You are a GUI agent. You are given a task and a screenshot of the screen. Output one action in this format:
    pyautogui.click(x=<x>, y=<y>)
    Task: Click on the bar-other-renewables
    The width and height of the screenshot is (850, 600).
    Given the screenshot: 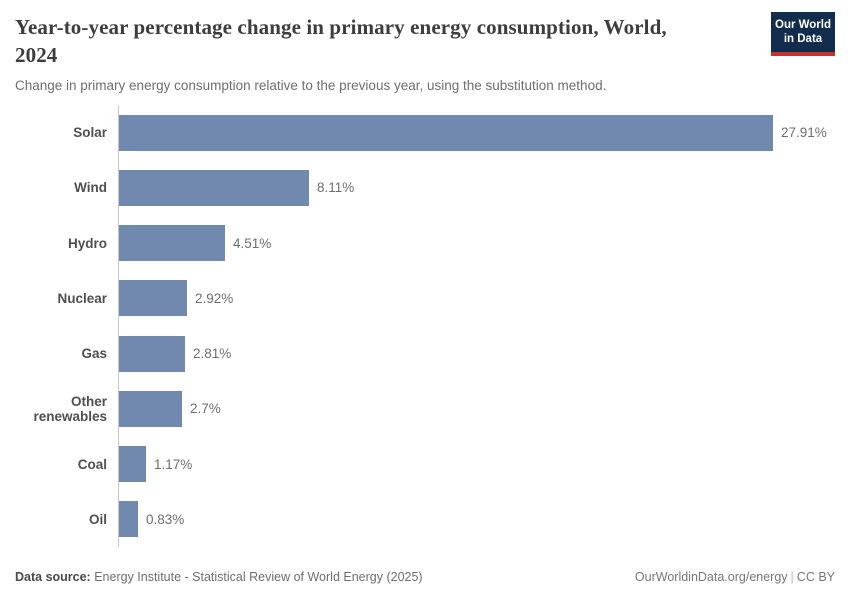 What is the action you would take?
    pyautogui.click(x=150, y=408)
    